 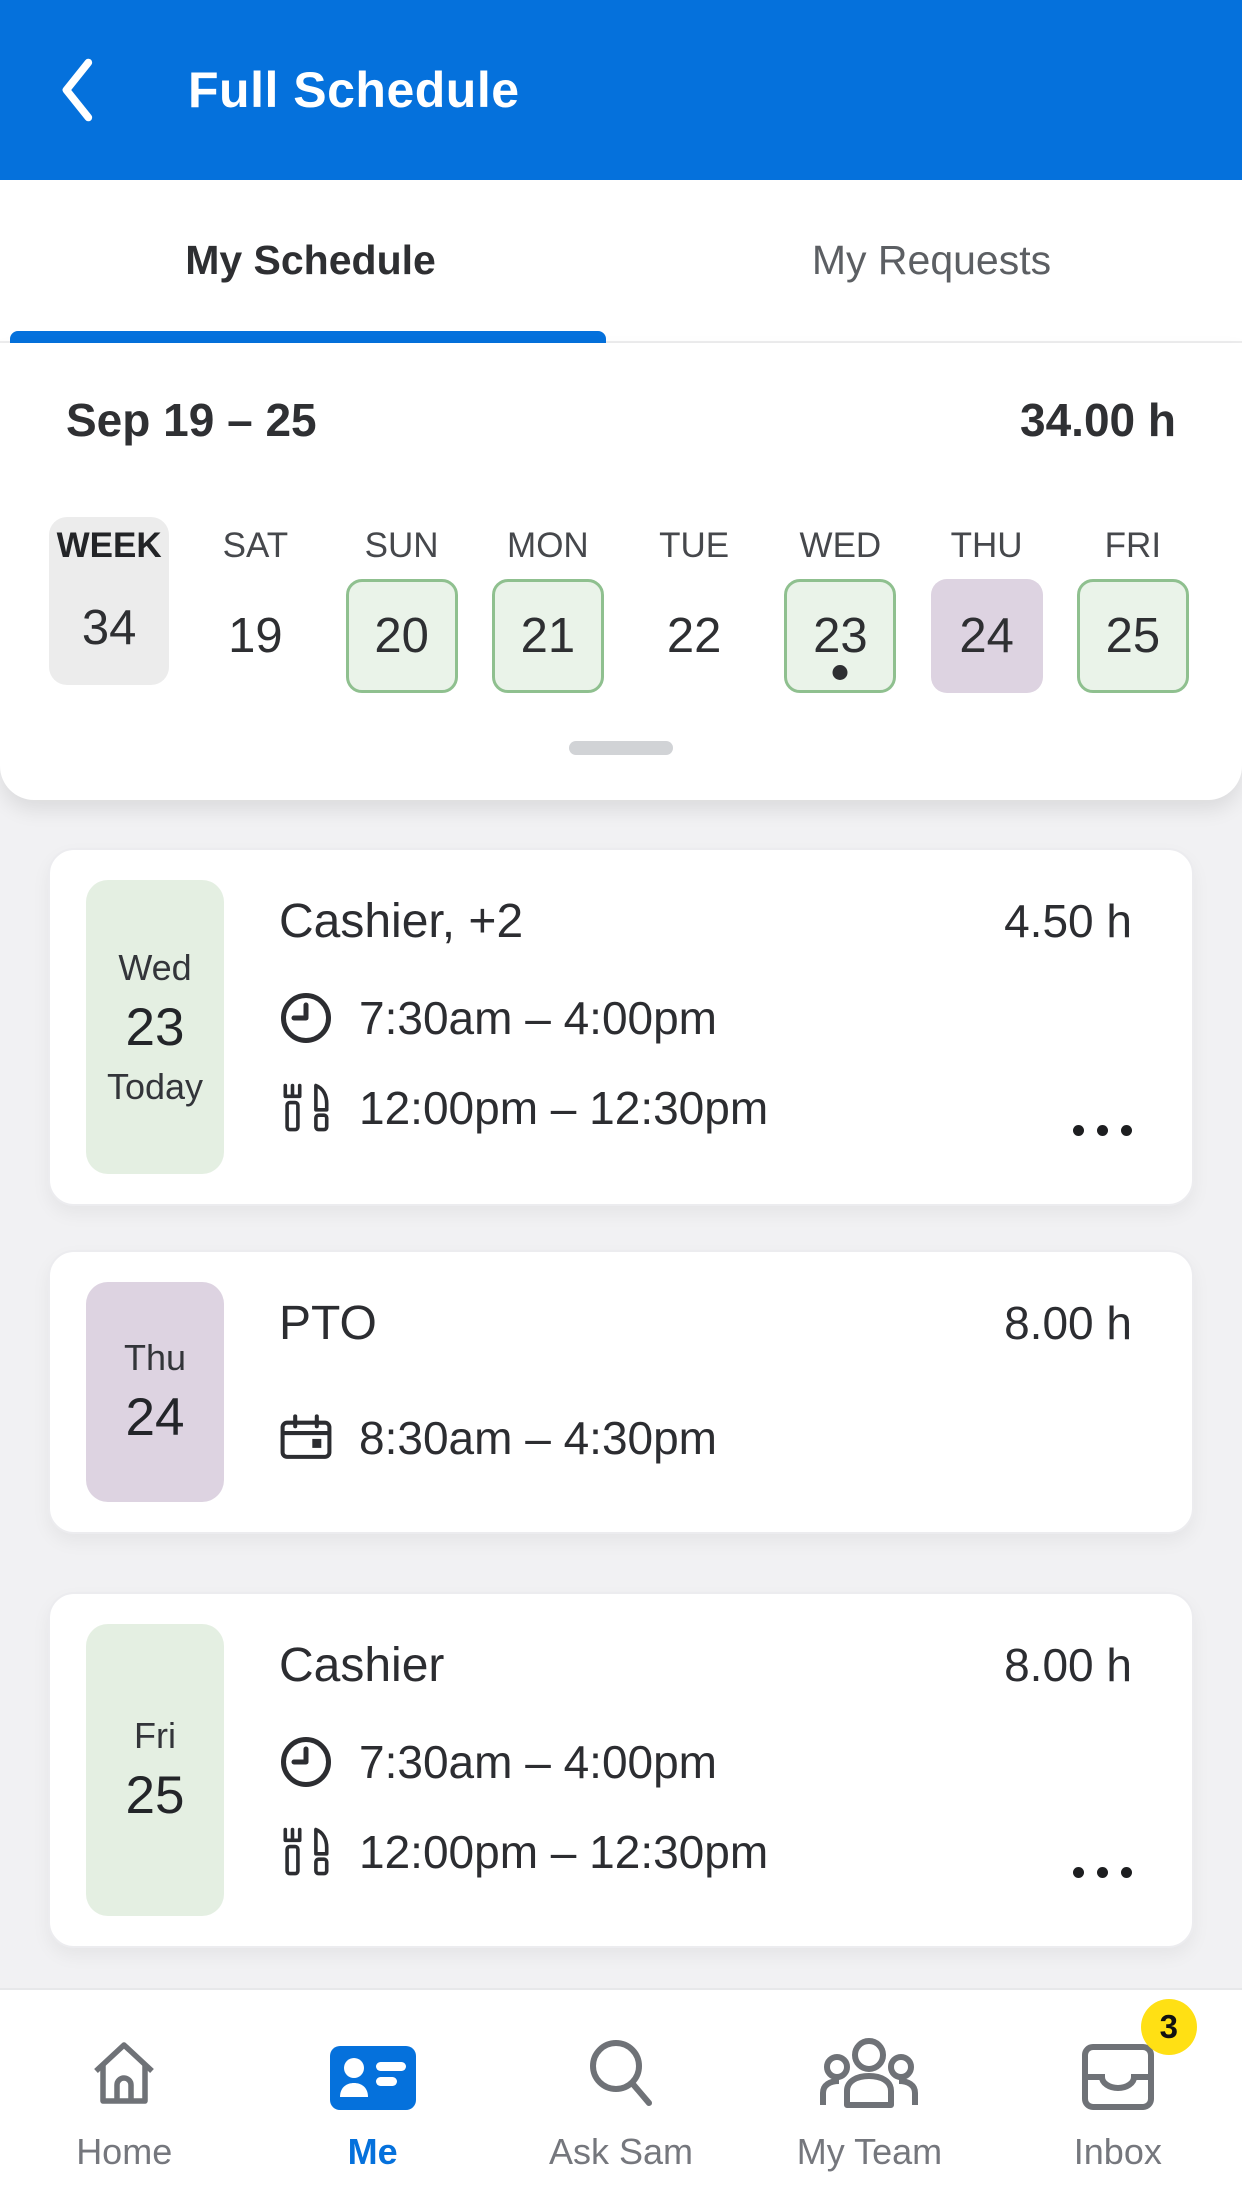 I want to click on time-rows: 8:30am – 4:30pm, so click(x=717, y=1438).